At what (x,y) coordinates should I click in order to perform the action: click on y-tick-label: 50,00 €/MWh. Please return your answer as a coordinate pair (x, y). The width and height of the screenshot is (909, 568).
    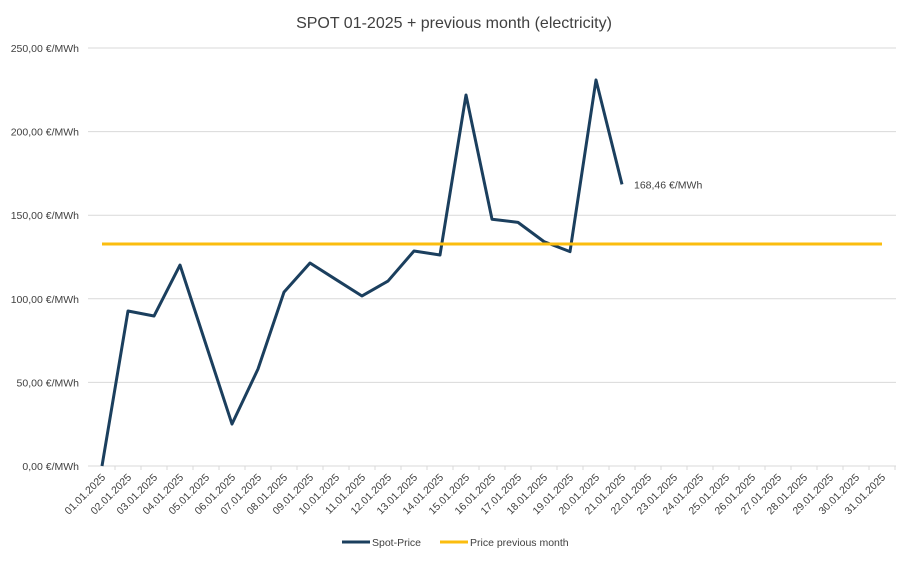
    Looking at the image, I should click on (48, 383).